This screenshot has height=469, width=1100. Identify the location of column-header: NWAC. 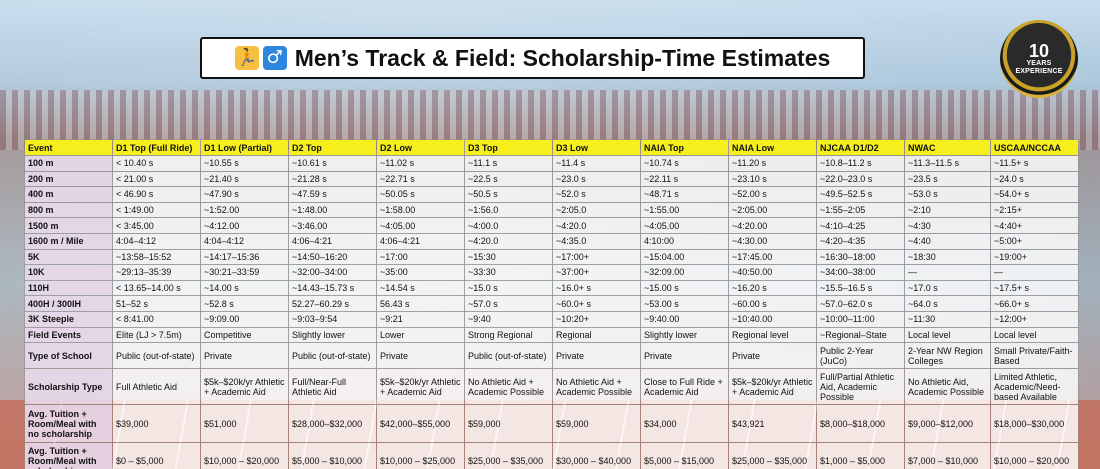
(947, 147).